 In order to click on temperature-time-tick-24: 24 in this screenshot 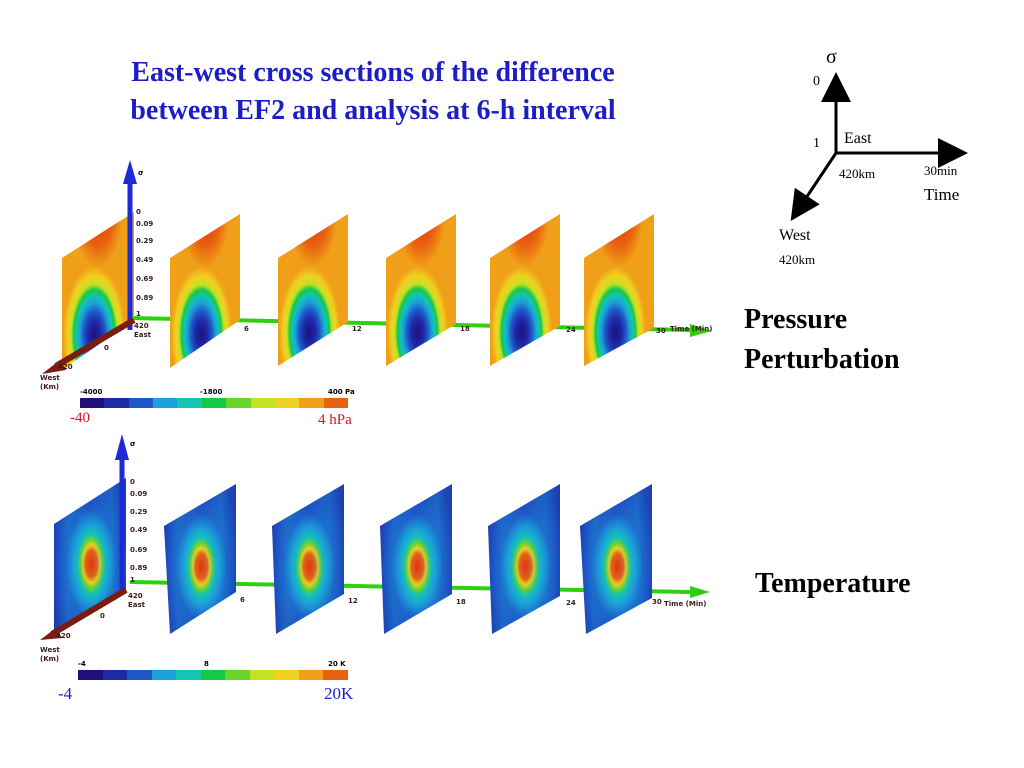, I will do `click(571, 603)`.